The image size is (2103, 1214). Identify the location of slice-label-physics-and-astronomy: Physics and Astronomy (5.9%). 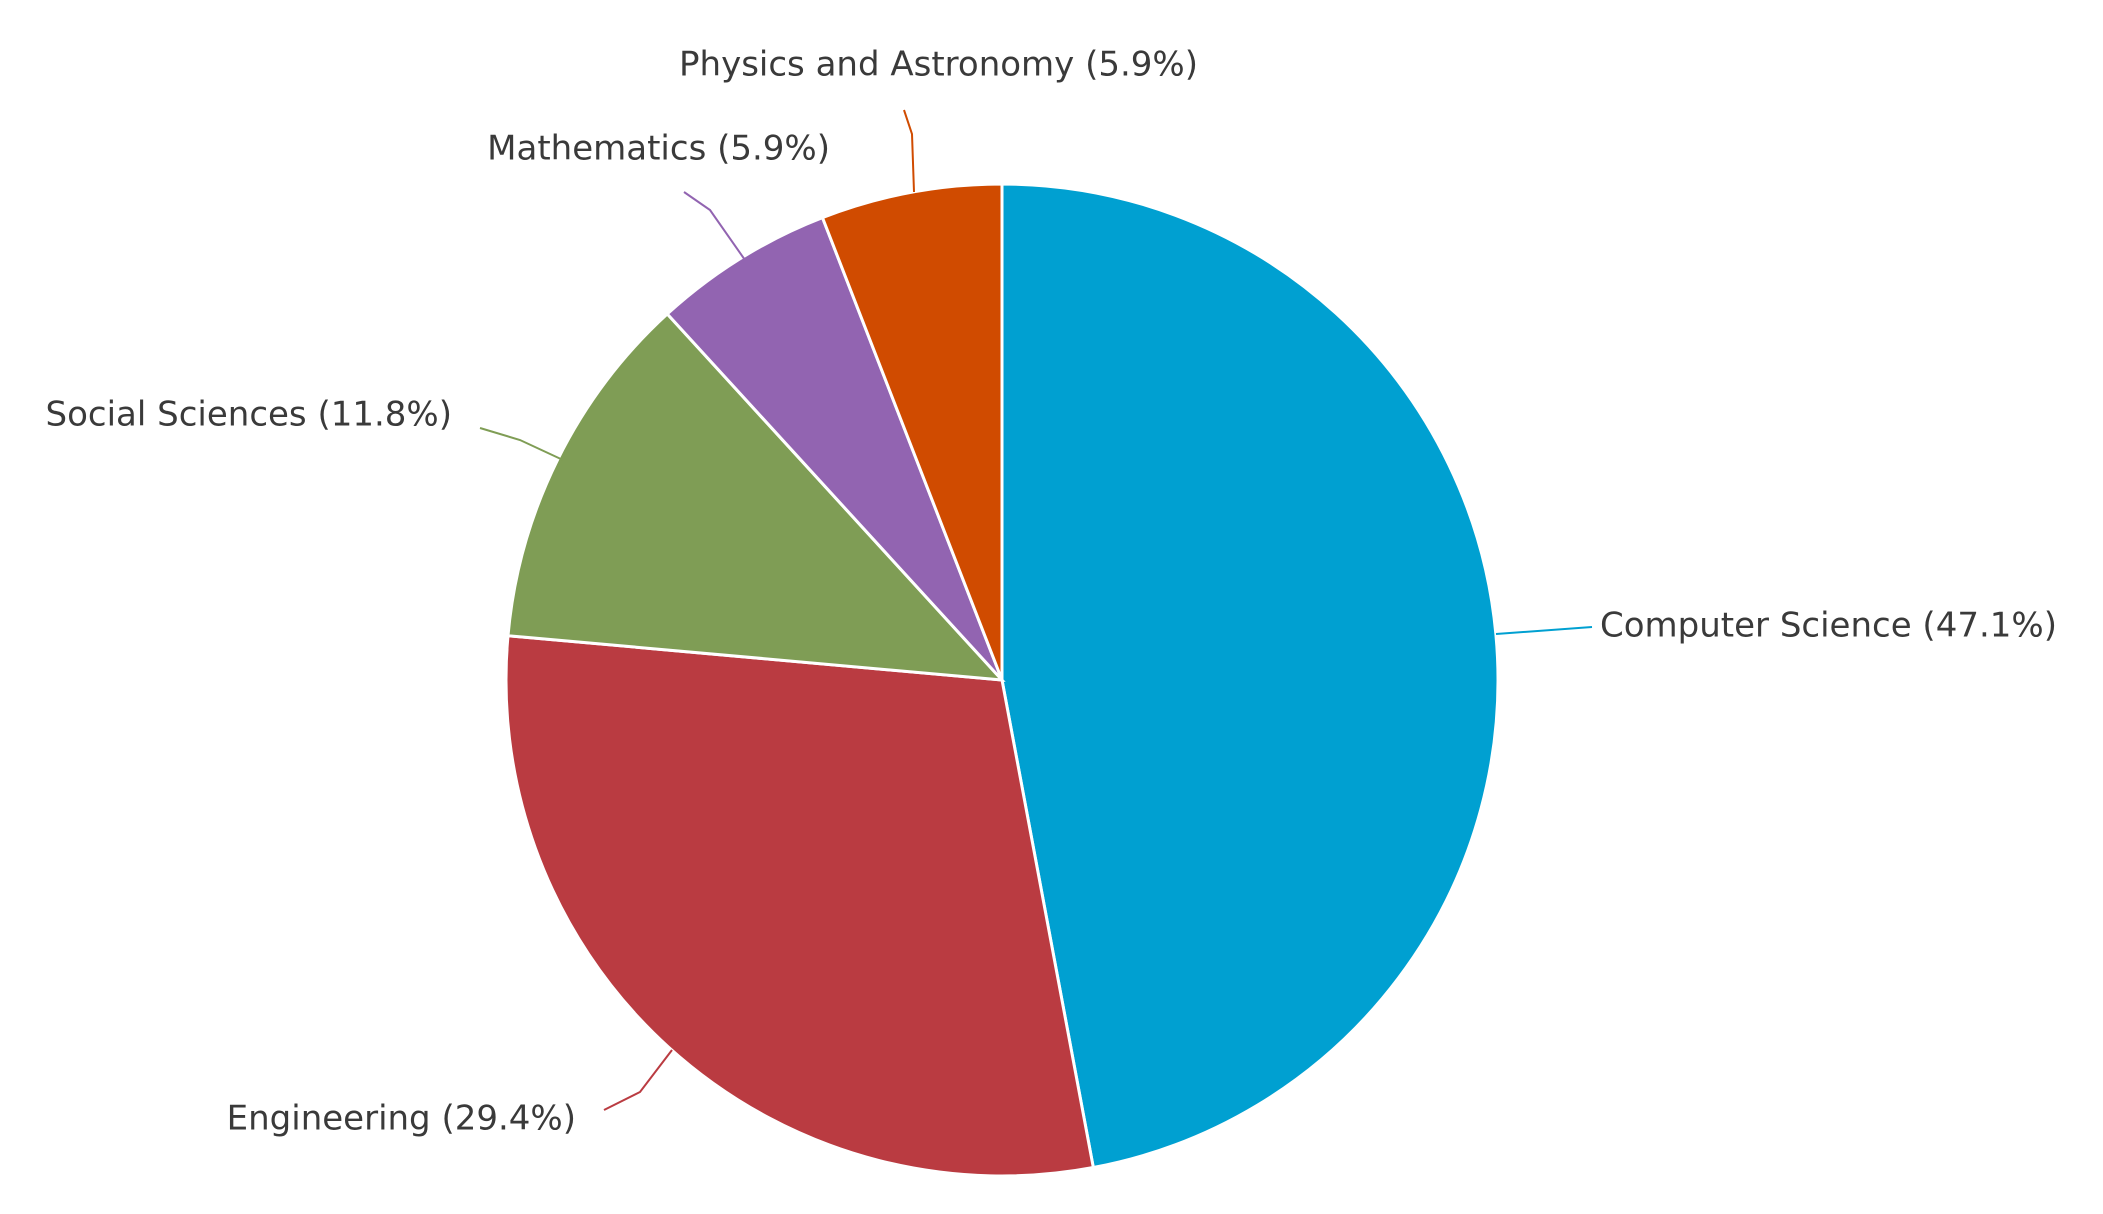
(938, 65).